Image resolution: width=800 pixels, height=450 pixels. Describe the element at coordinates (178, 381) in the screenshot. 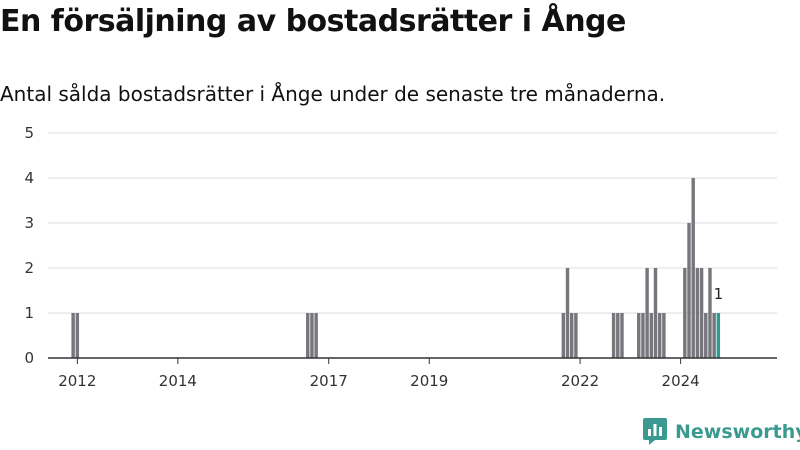

I see `x-tick-label: 2014` at that location.